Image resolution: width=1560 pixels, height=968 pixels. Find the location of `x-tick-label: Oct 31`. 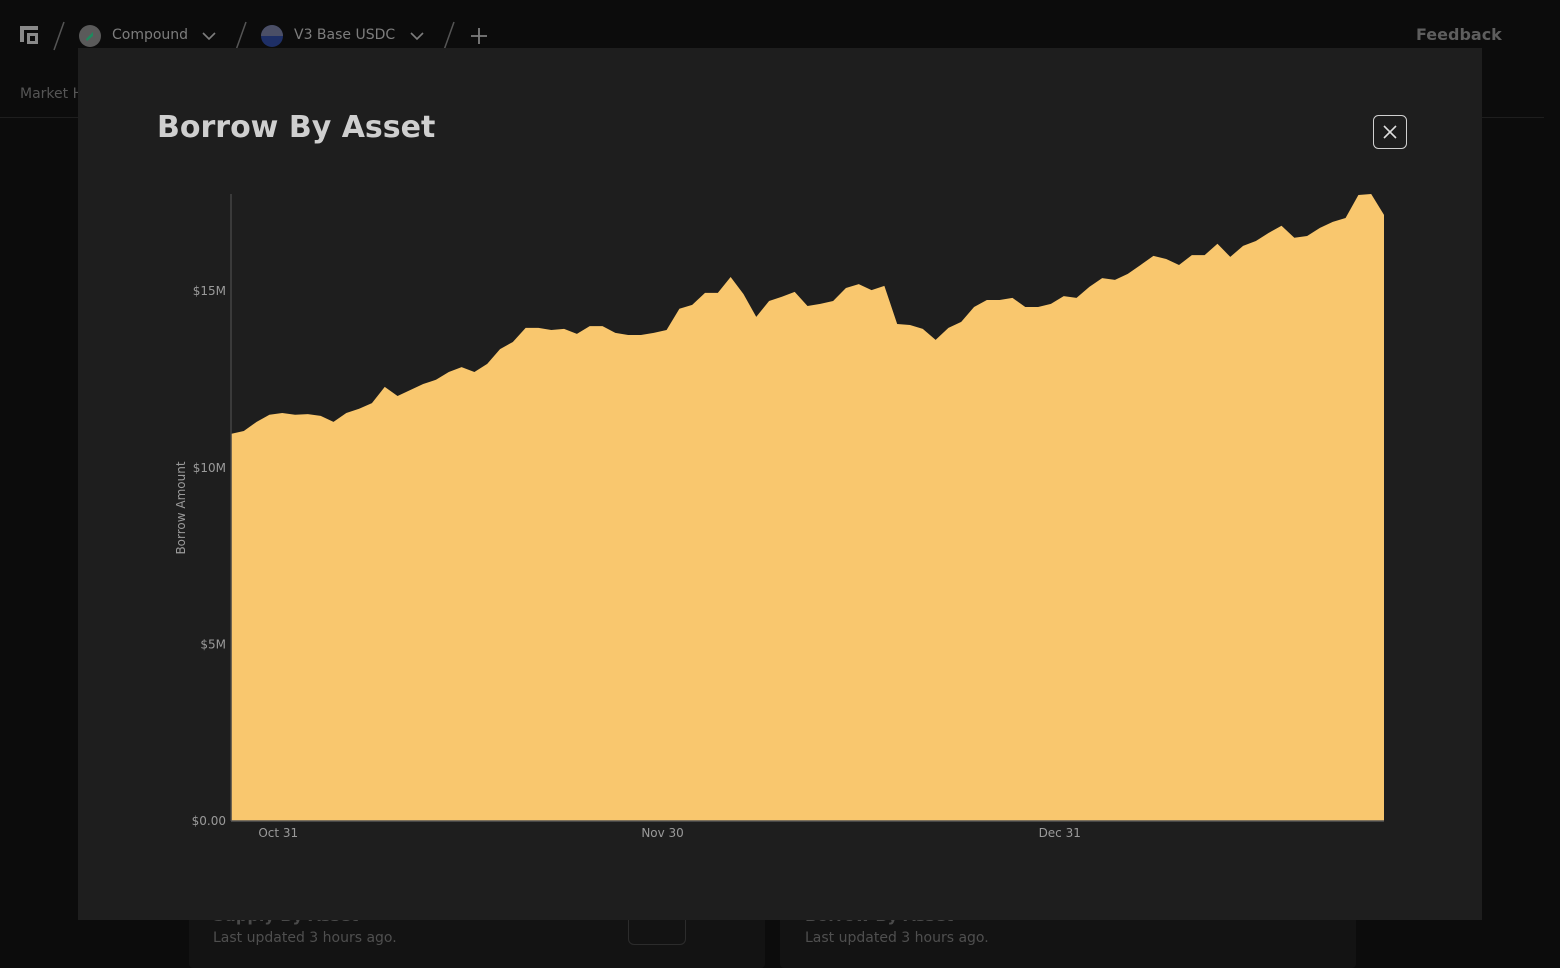

x-tick-label: Oct 31 is located at coordinates (278, 833).